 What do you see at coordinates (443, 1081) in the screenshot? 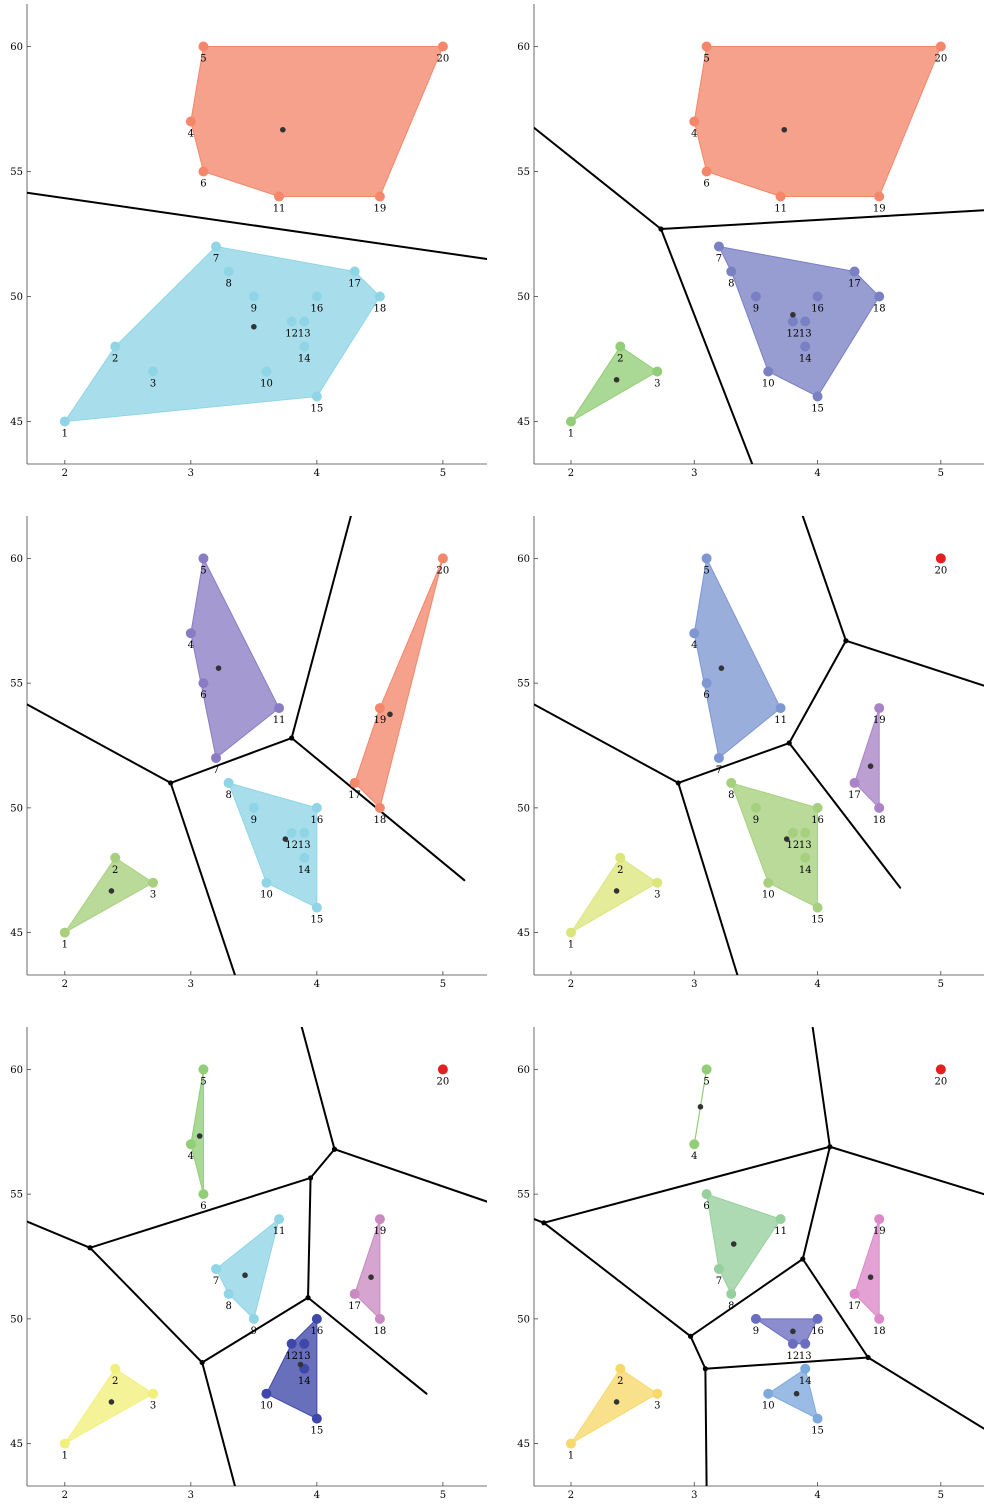
I see `point-label: 20` at bounding box center [443, 1081].